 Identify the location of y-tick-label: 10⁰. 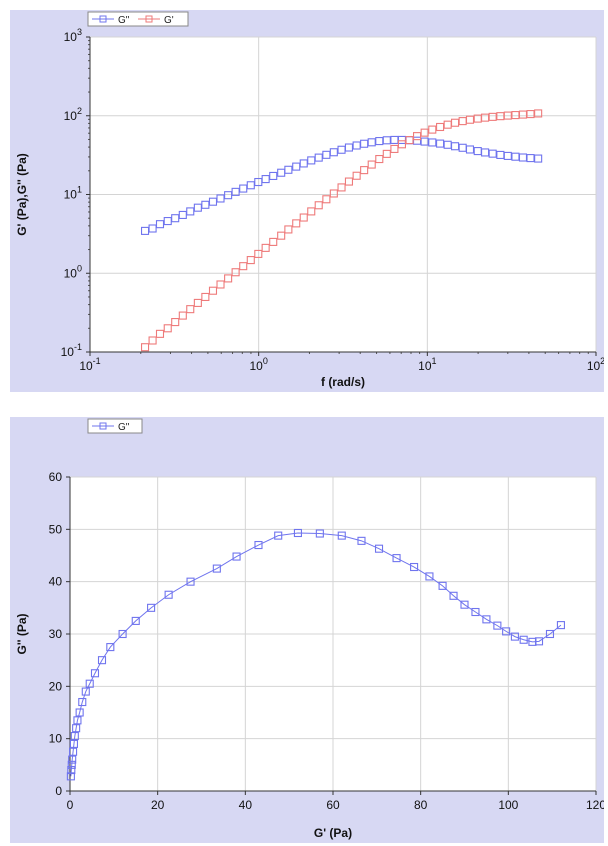
(73, 271).